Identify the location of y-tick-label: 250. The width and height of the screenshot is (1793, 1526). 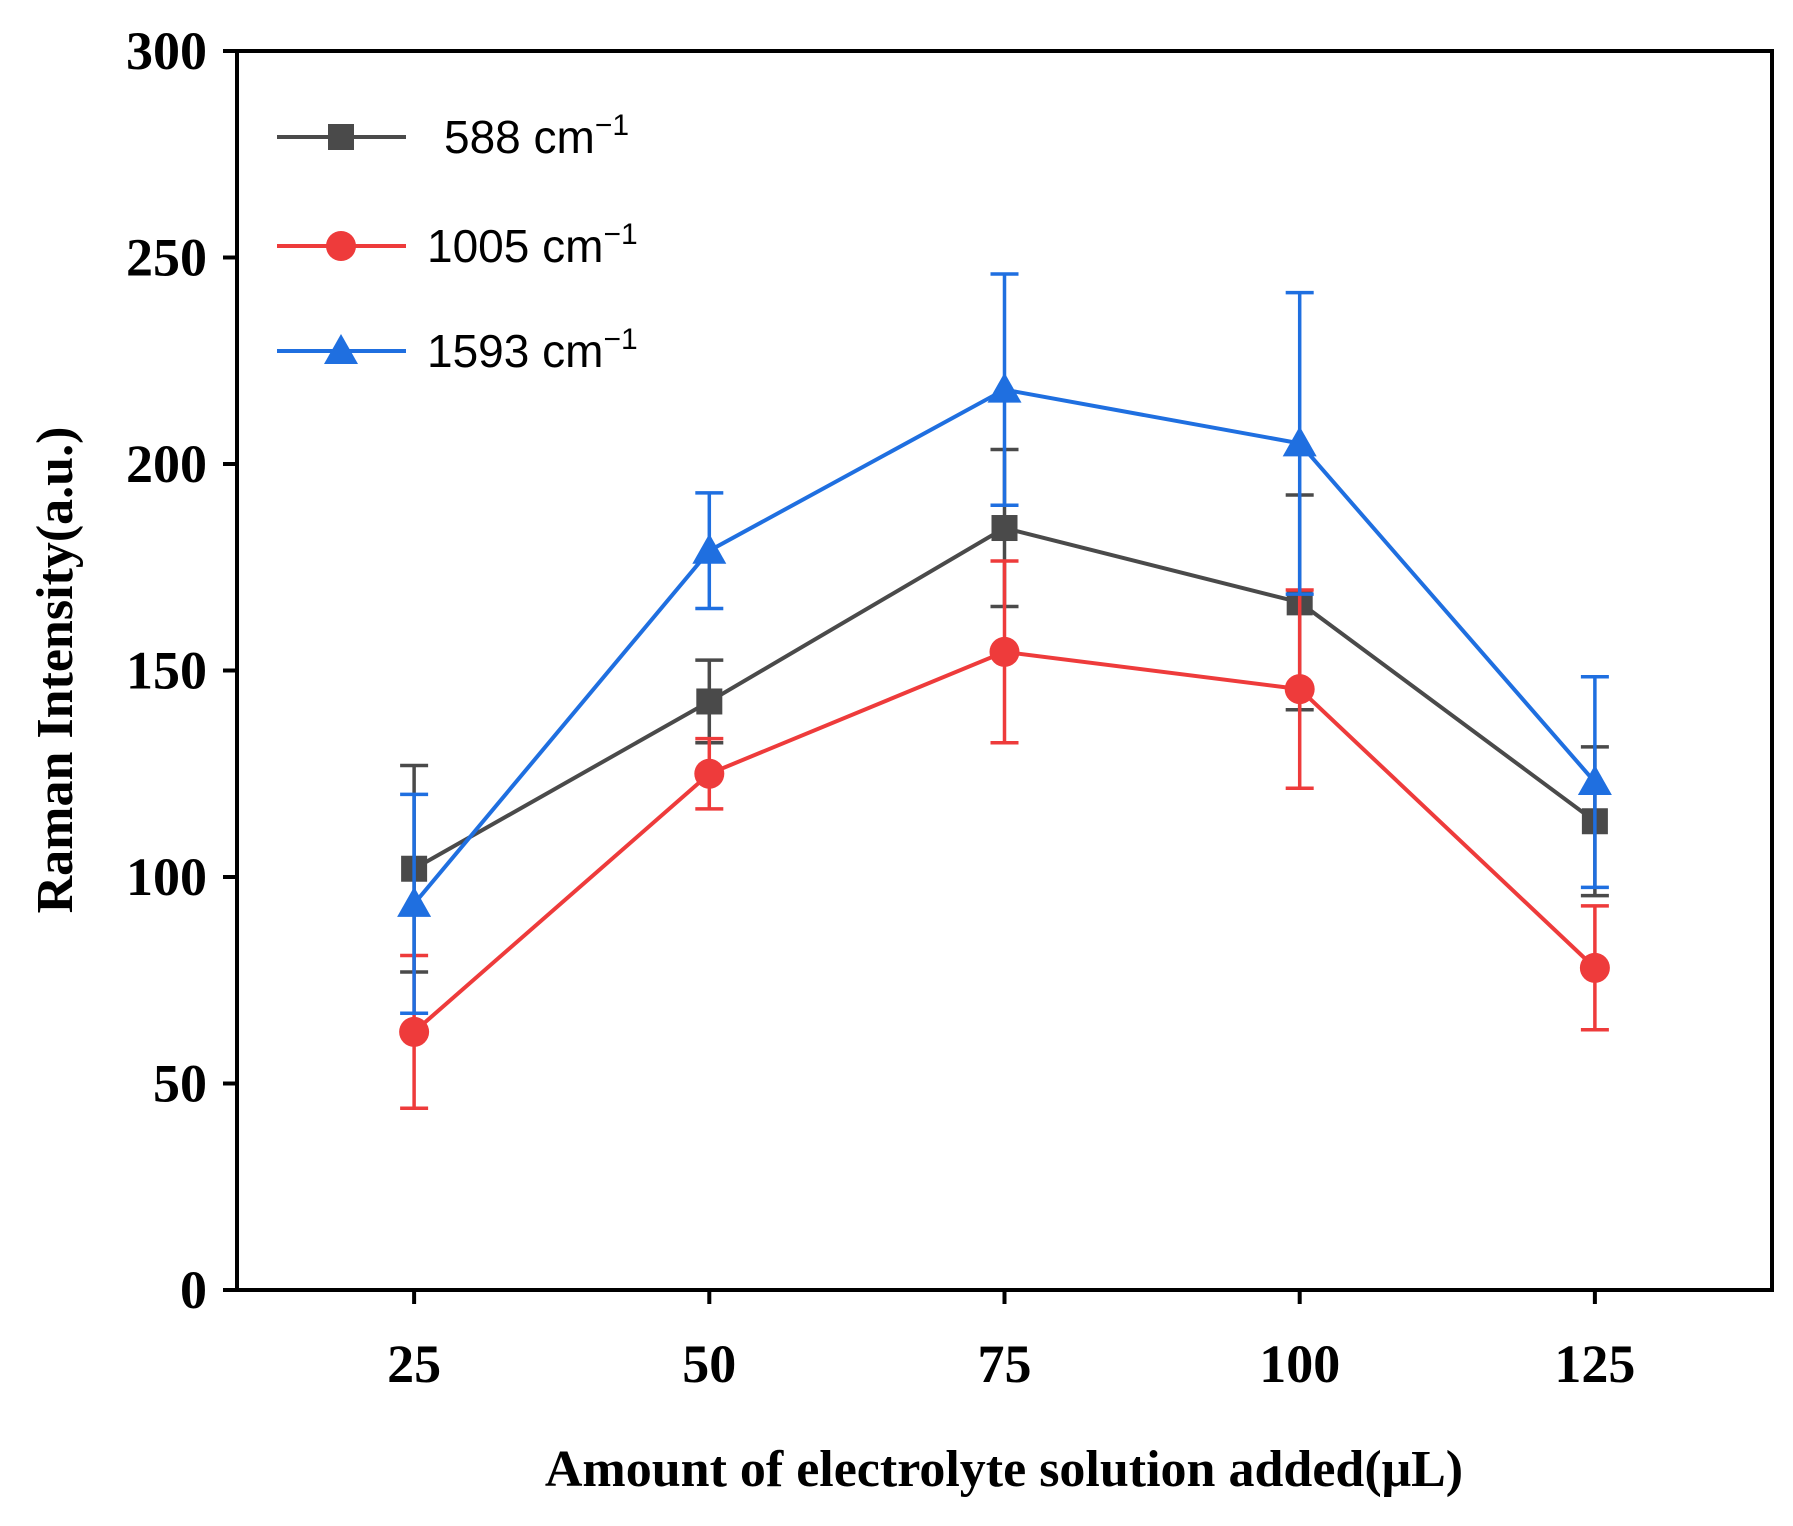
(166, 258).